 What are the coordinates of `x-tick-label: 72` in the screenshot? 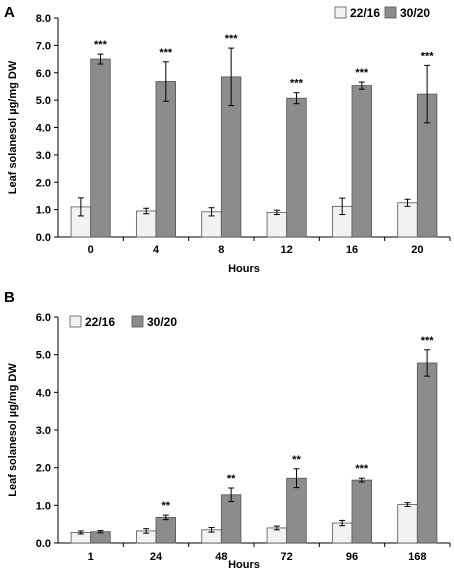 It's located at (287, 557).